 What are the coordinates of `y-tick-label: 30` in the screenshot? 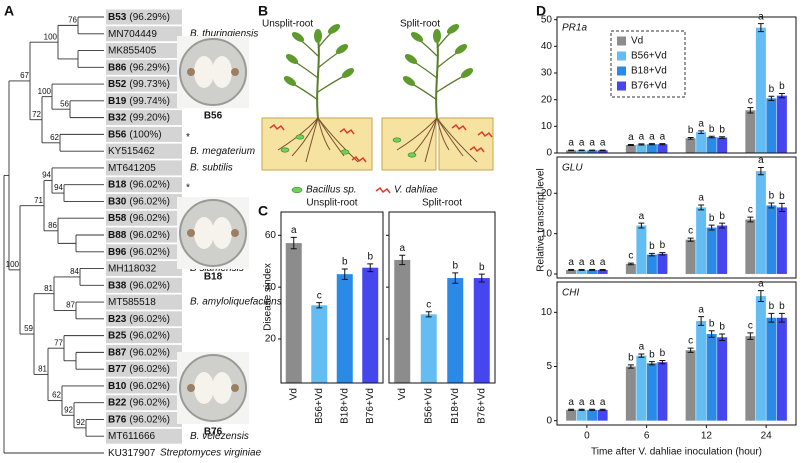 It's located at (547, 73).